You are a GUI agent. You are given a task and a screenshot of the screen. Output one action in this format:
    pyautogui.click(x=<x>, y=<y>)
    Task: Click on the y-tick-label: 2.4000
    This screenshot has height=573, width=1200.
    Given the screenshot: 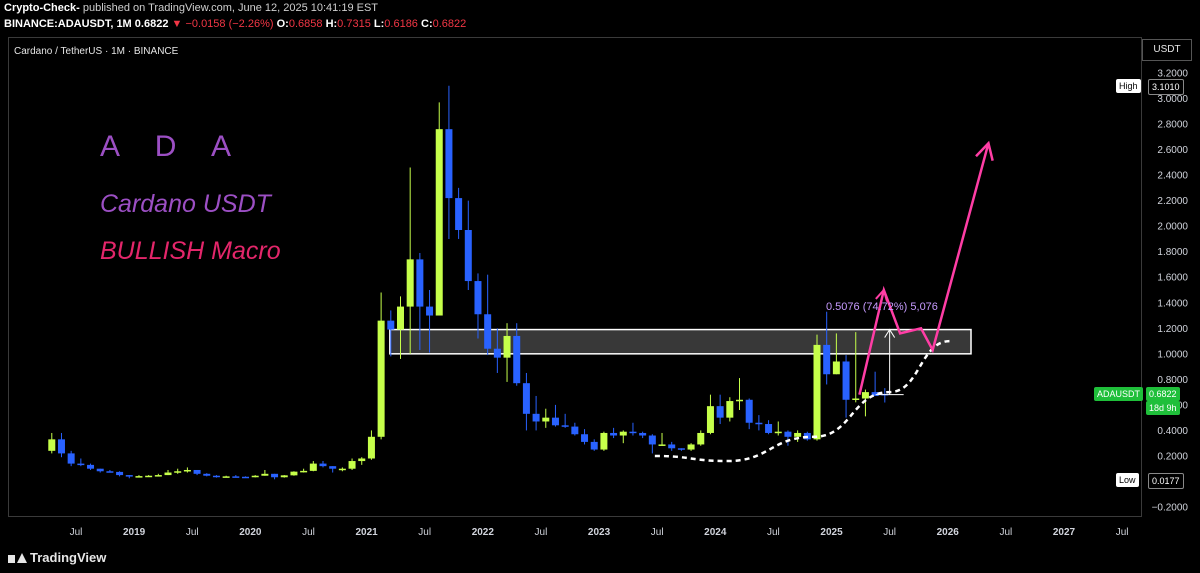 What is the action you would take?
    pyautogui.click(x=1172, y=176)
    